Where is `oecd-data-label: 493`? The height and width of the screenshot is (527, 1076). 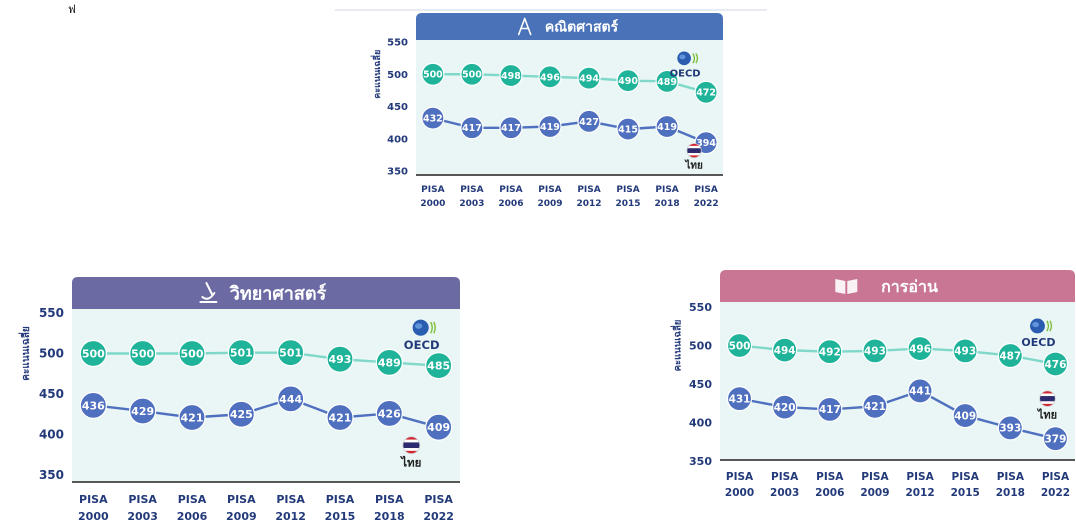
oecd-data-label: 493 is located at coordinates (340, 359).